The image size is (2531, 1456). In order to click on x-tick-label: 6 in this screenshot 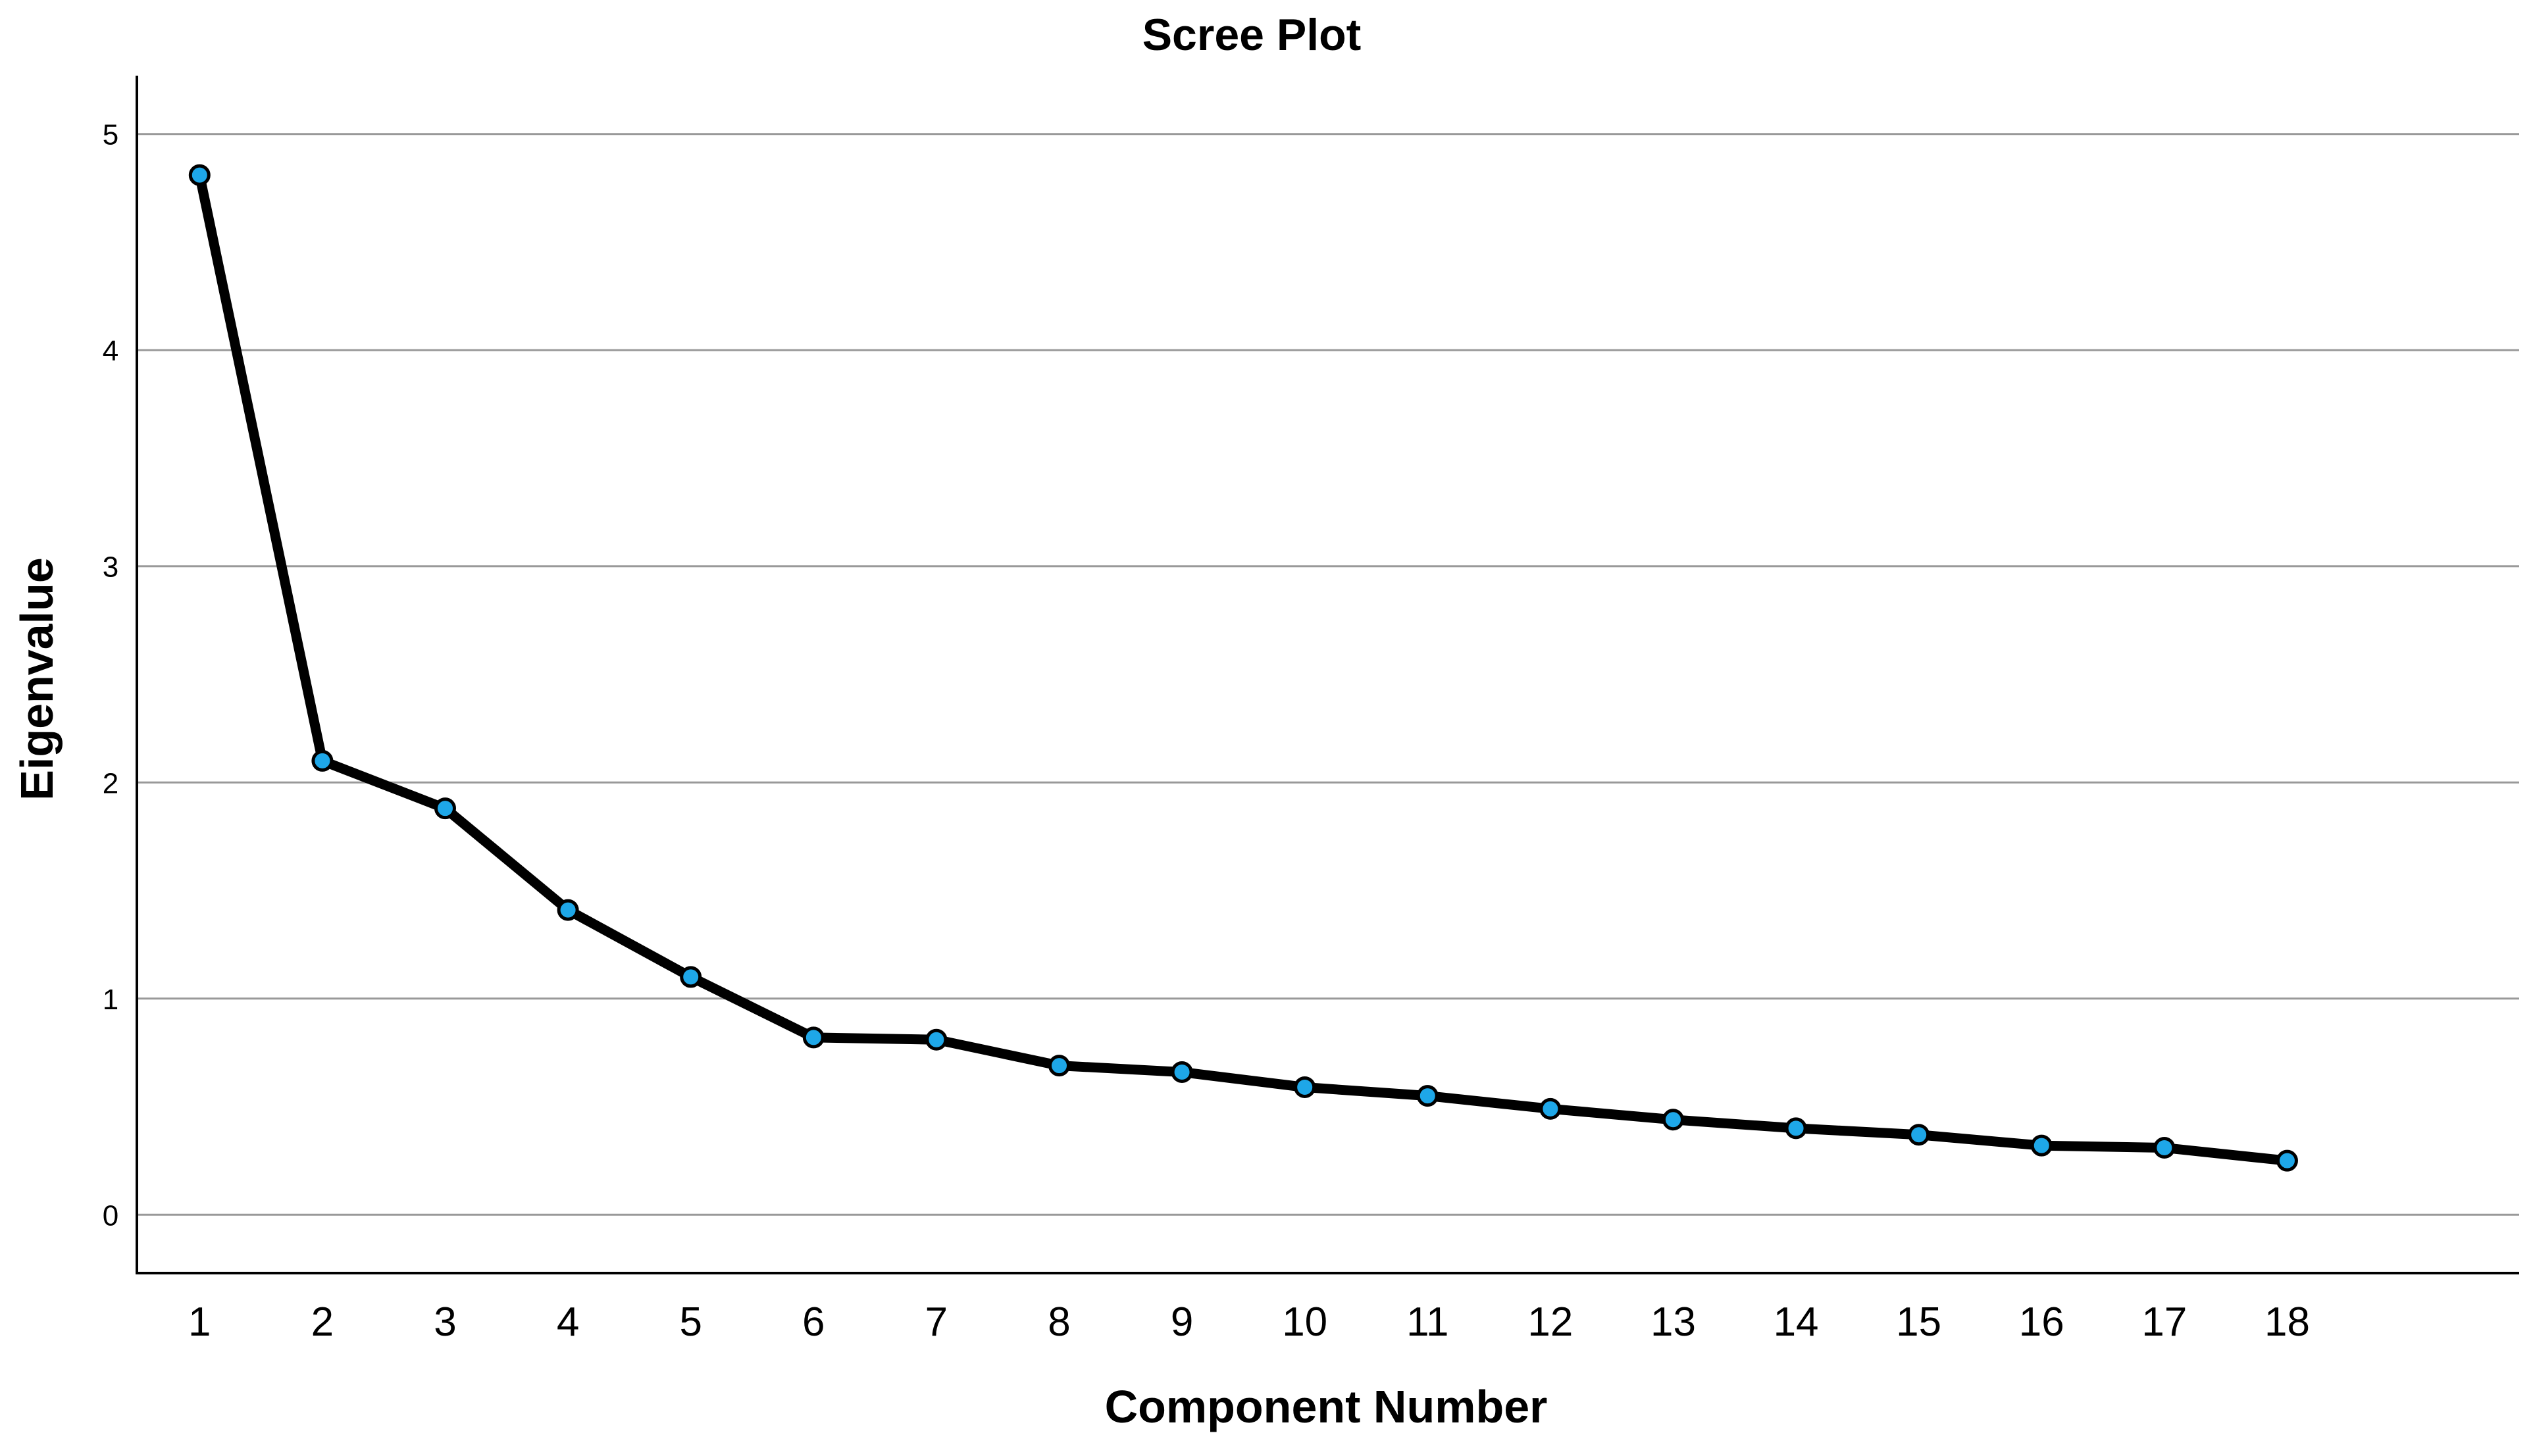, I will do `click(814, 1322)`.